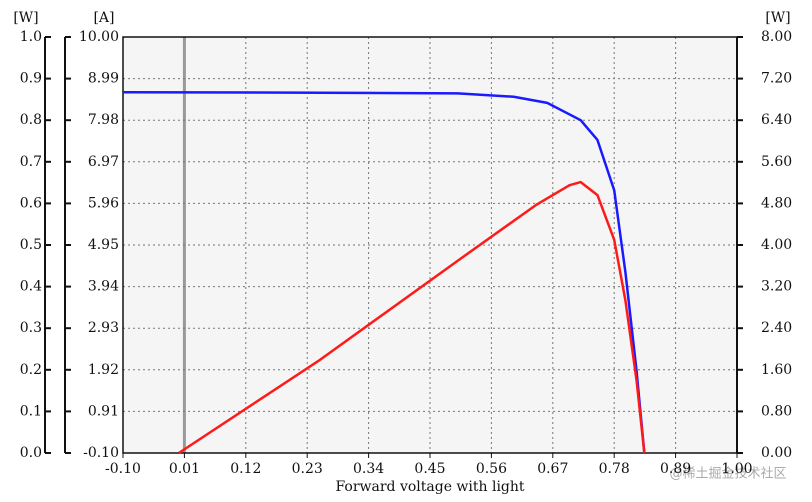 Image resolution: width=812 pixels, height=502 pixels. I want to click on y2-tick-label: 4.80, so click(776, 203).